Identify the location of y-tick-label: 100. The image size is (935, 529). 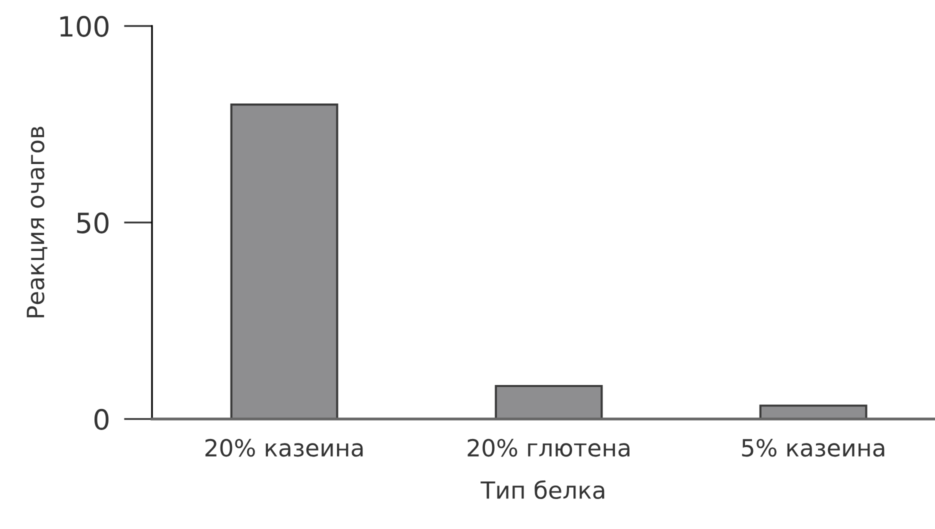
(84, 26).